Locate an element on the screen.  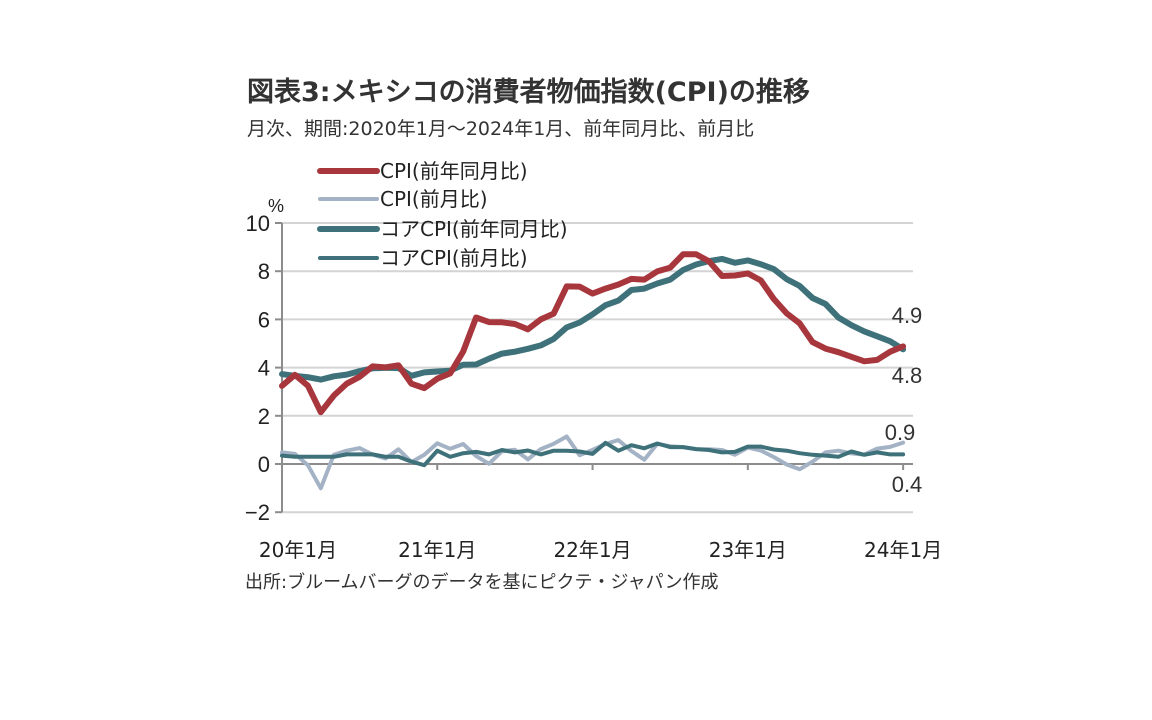
y-tick-label: 4 is located at coordinates (264, 368).